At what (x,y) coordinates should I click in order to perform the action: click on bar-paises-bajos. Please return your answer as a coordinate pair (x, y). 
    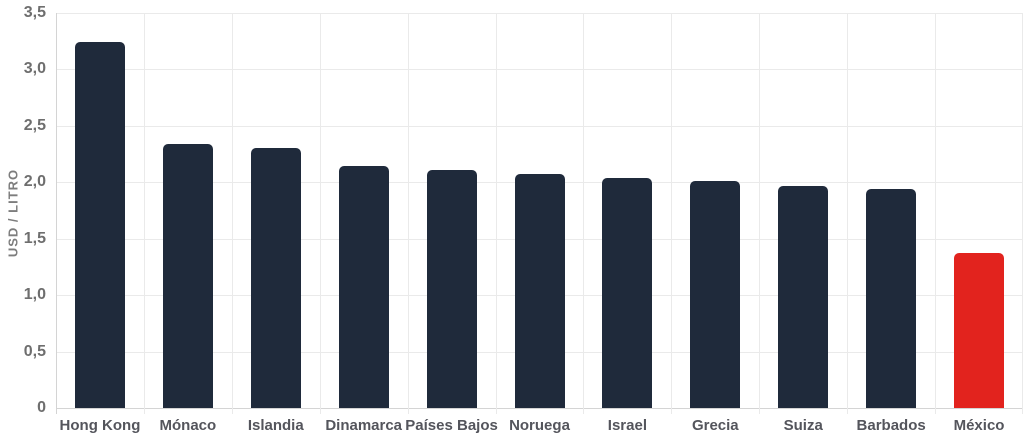
    Looking at the image, I should click on (451, 288).